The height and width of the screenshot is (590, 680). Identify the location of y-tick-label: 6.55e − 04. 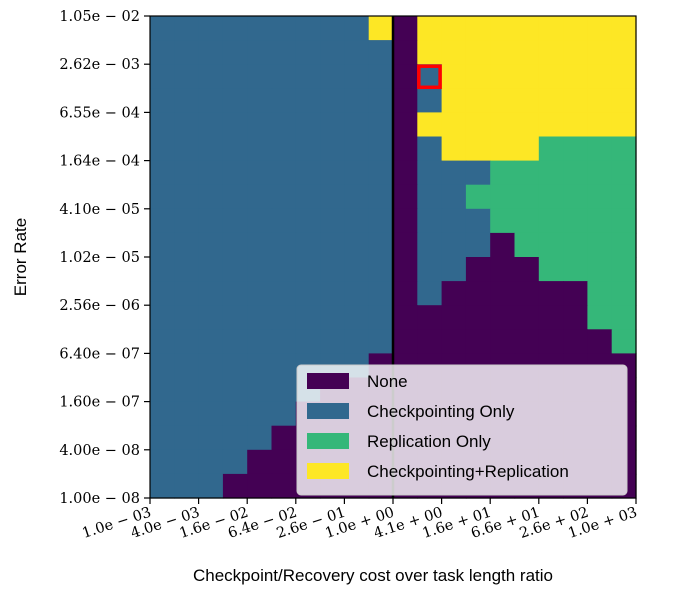
(99, 113).